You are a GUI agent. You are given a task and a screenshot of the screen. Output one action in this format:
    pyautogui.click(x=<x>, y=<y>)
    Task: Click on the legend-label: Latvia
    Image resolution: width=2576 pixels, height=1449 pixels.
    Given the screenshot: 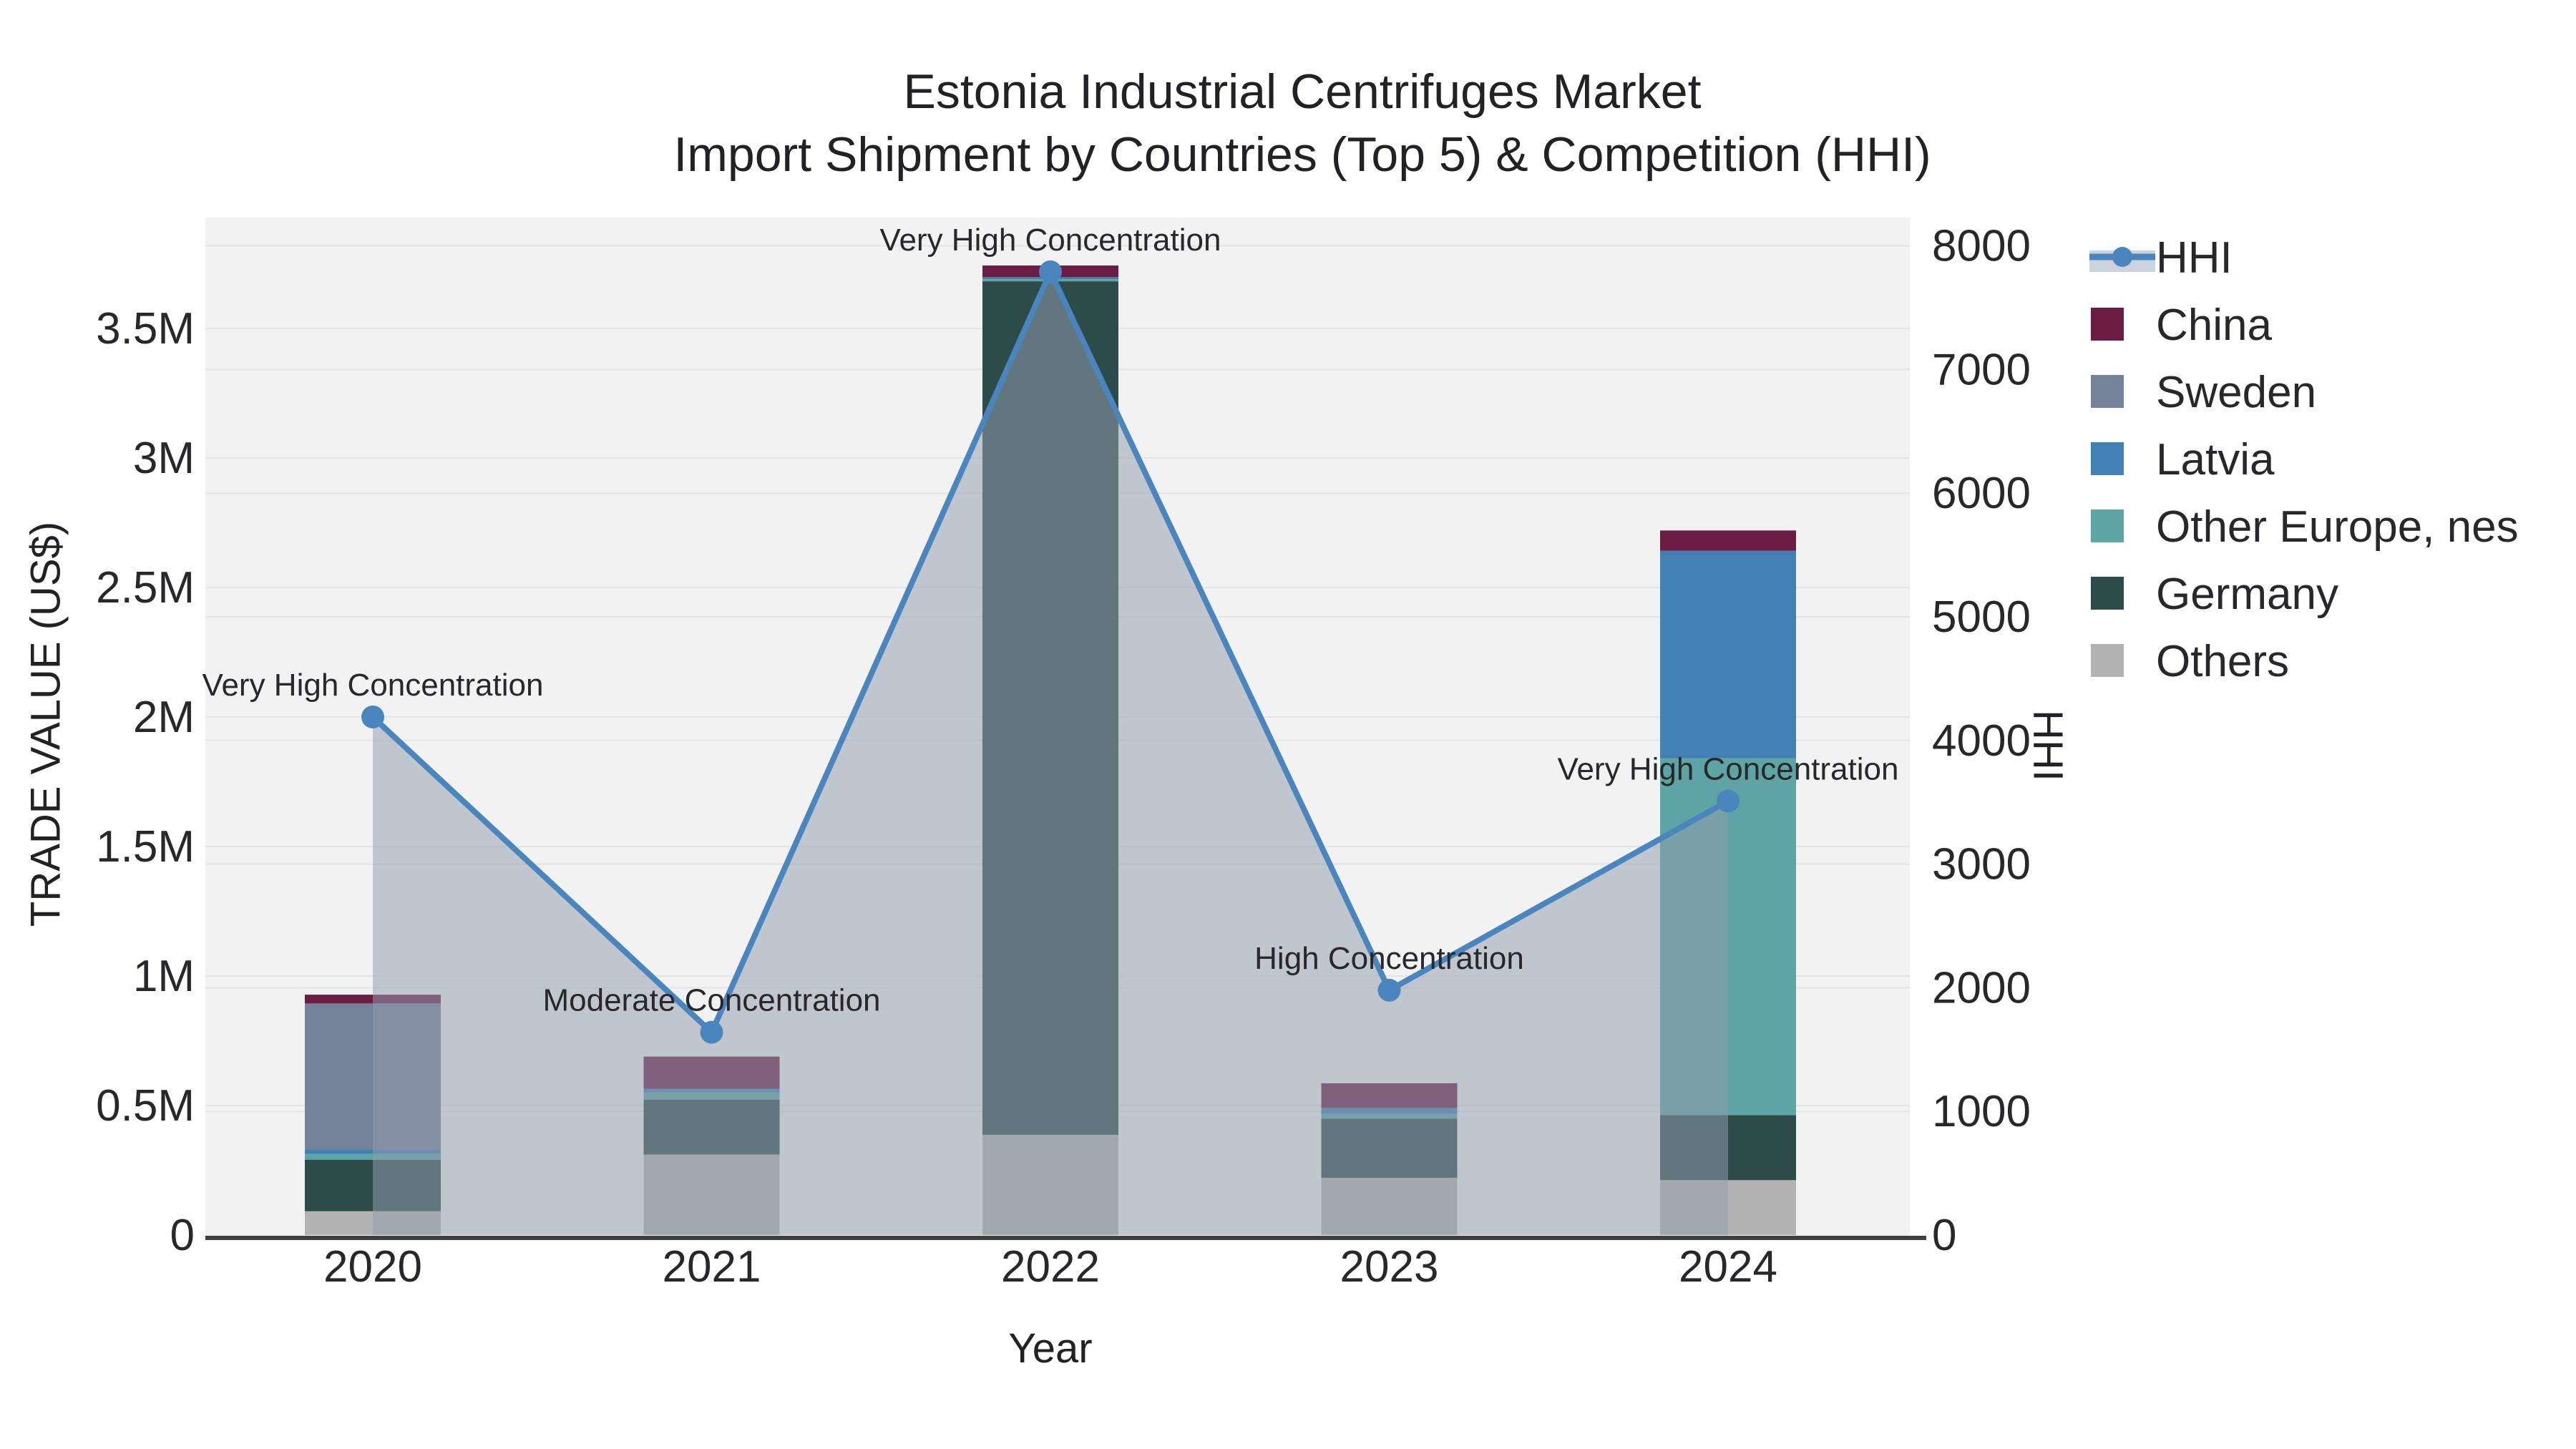 What is the action you would take?
    pyautogui.click(x=2215, y=460)
    